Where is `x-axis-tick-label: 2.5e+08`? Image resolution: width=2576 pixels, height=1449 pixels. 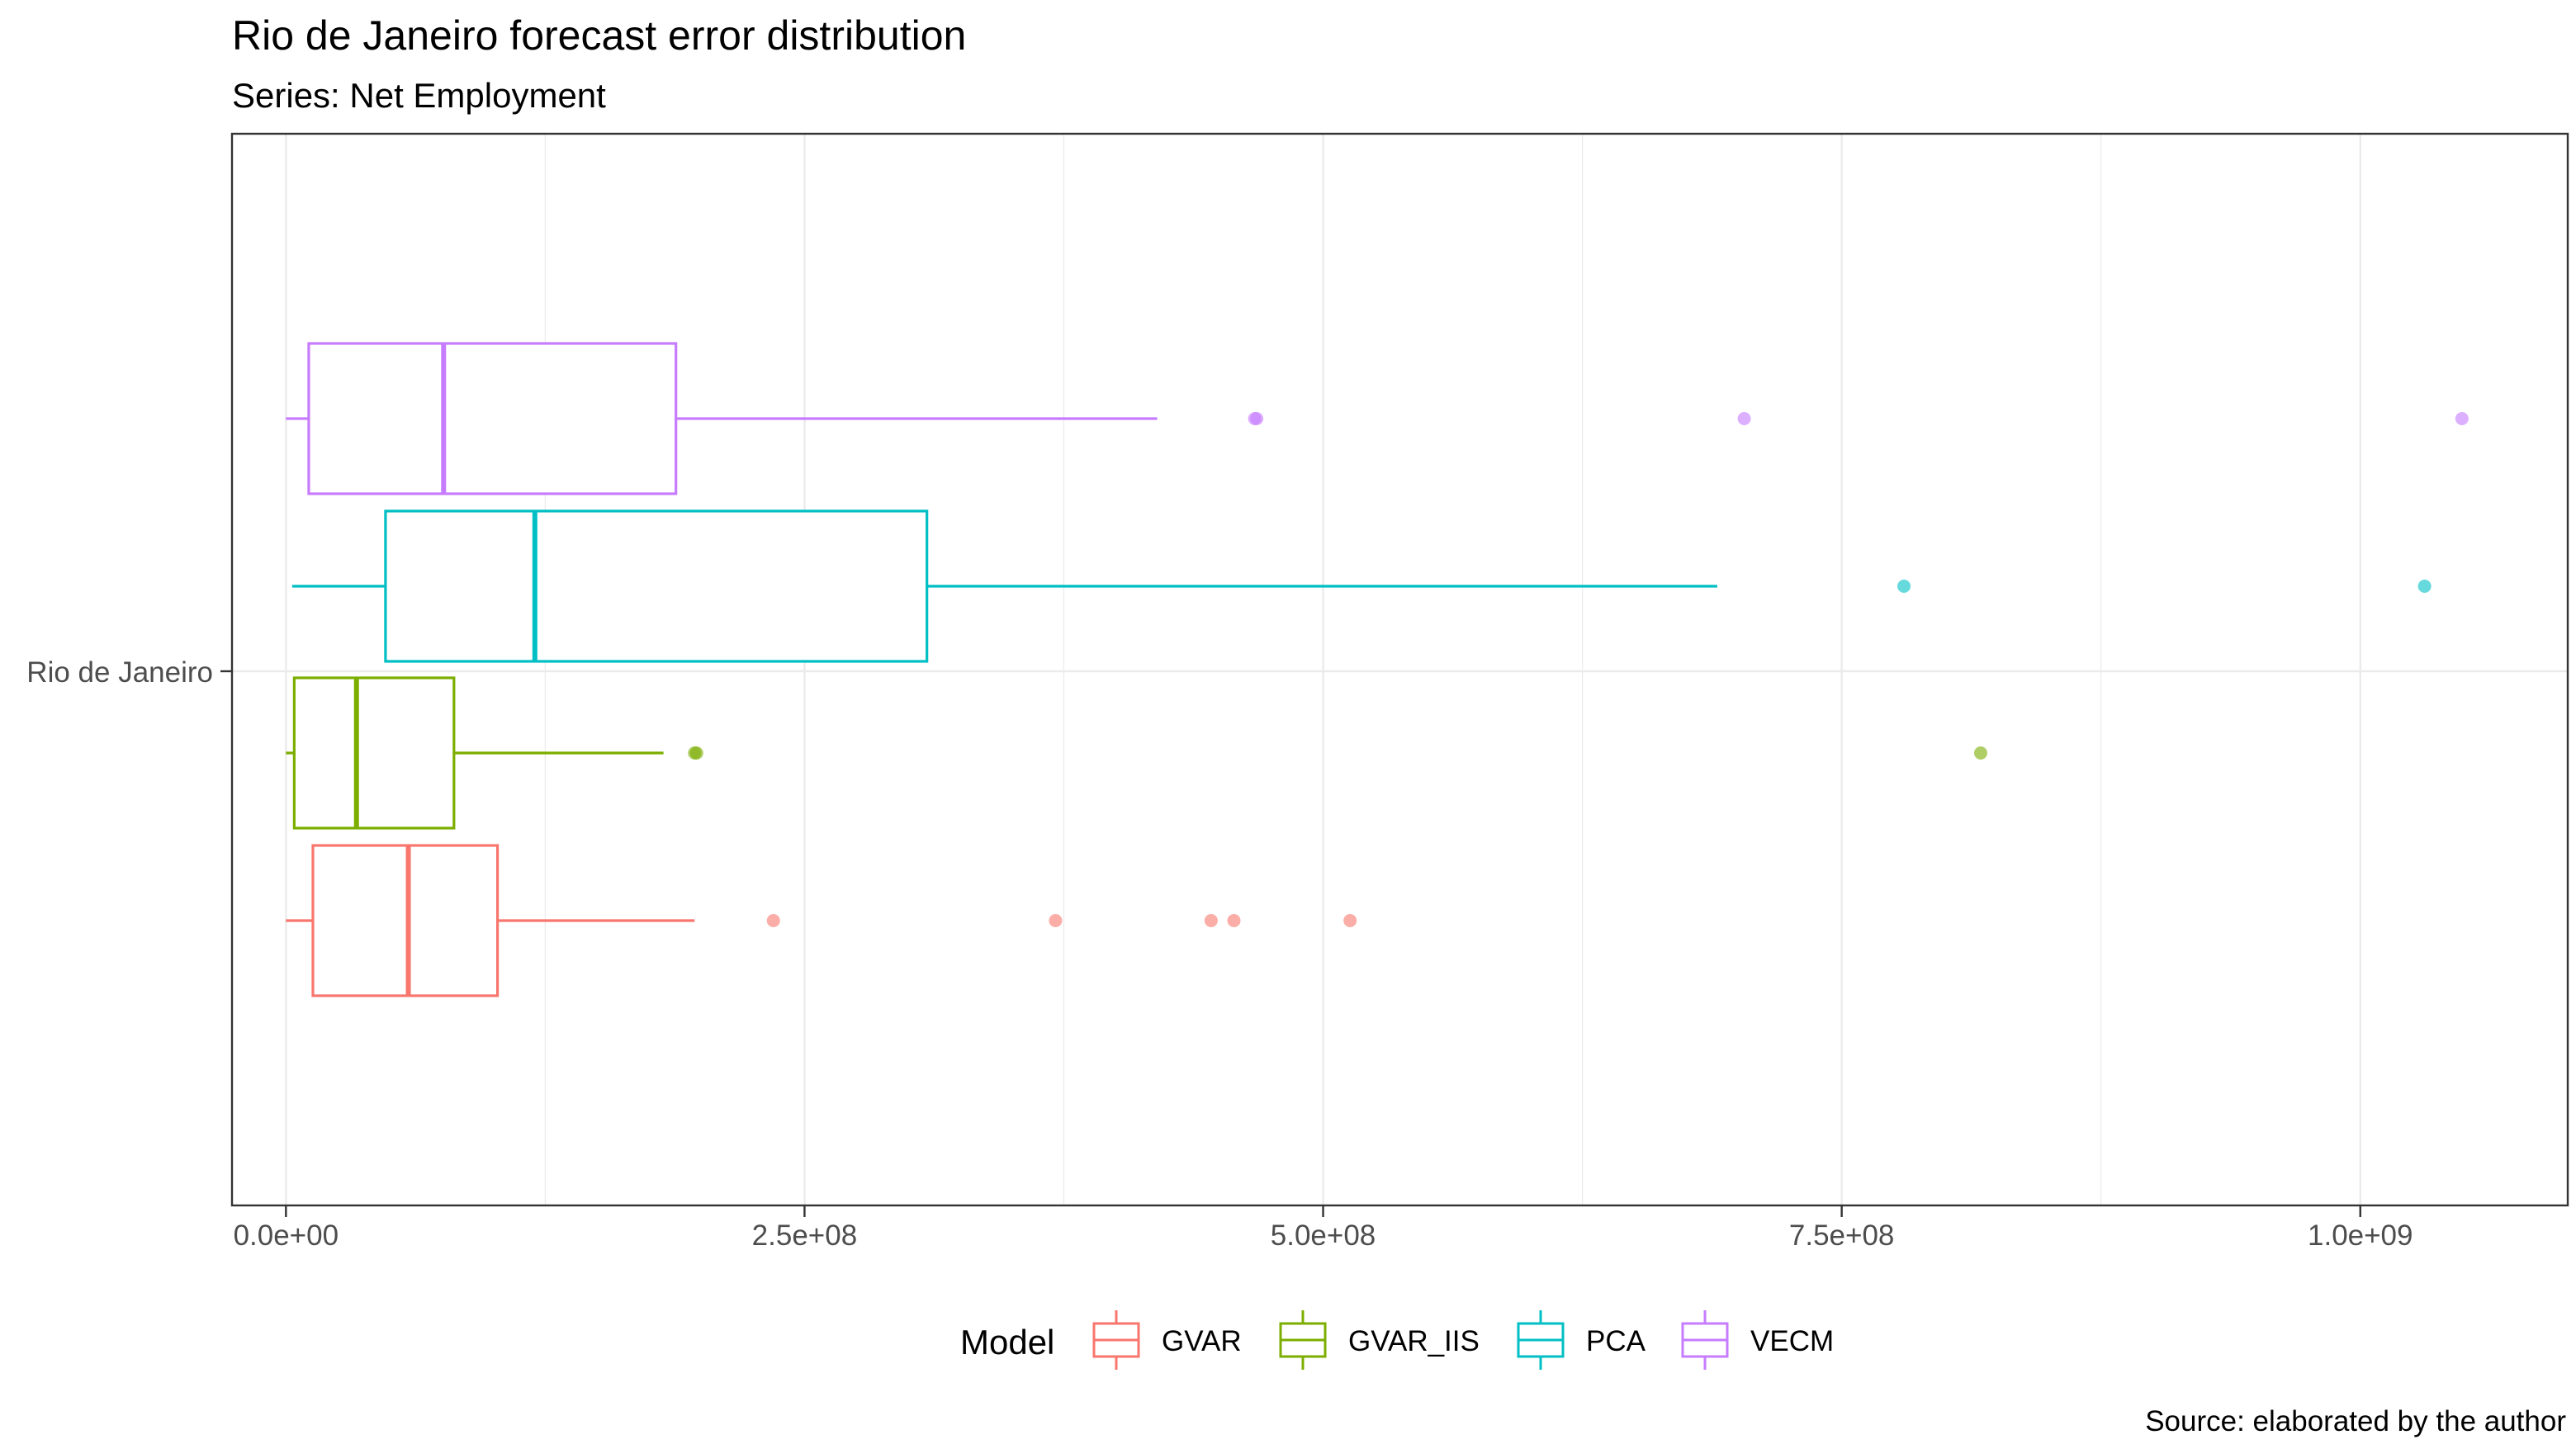 x-axis-tick-label: 2.5e+08 is located at coordinates (805, 1235).